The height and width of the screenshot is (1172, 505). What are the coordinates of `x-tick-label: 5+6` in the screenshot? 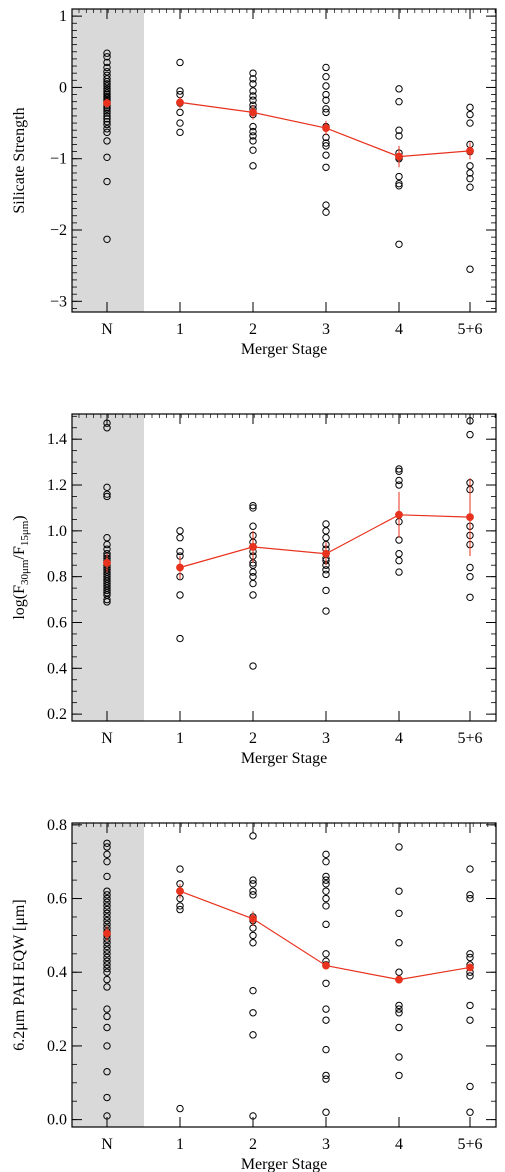 It's located at (469, 738).